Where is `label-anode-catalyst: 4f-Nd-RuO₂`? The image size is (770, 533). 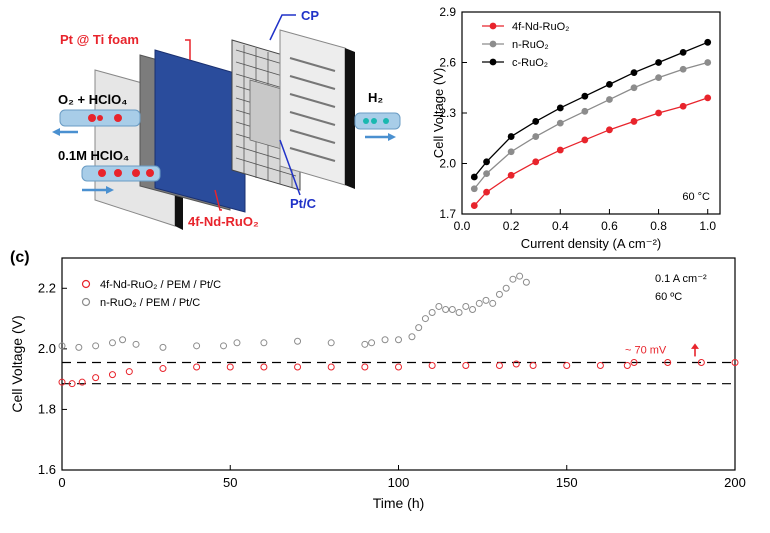
label-anode-catalyst: 4f-Nd-RuO₂ is located at coordinates (223, 221).